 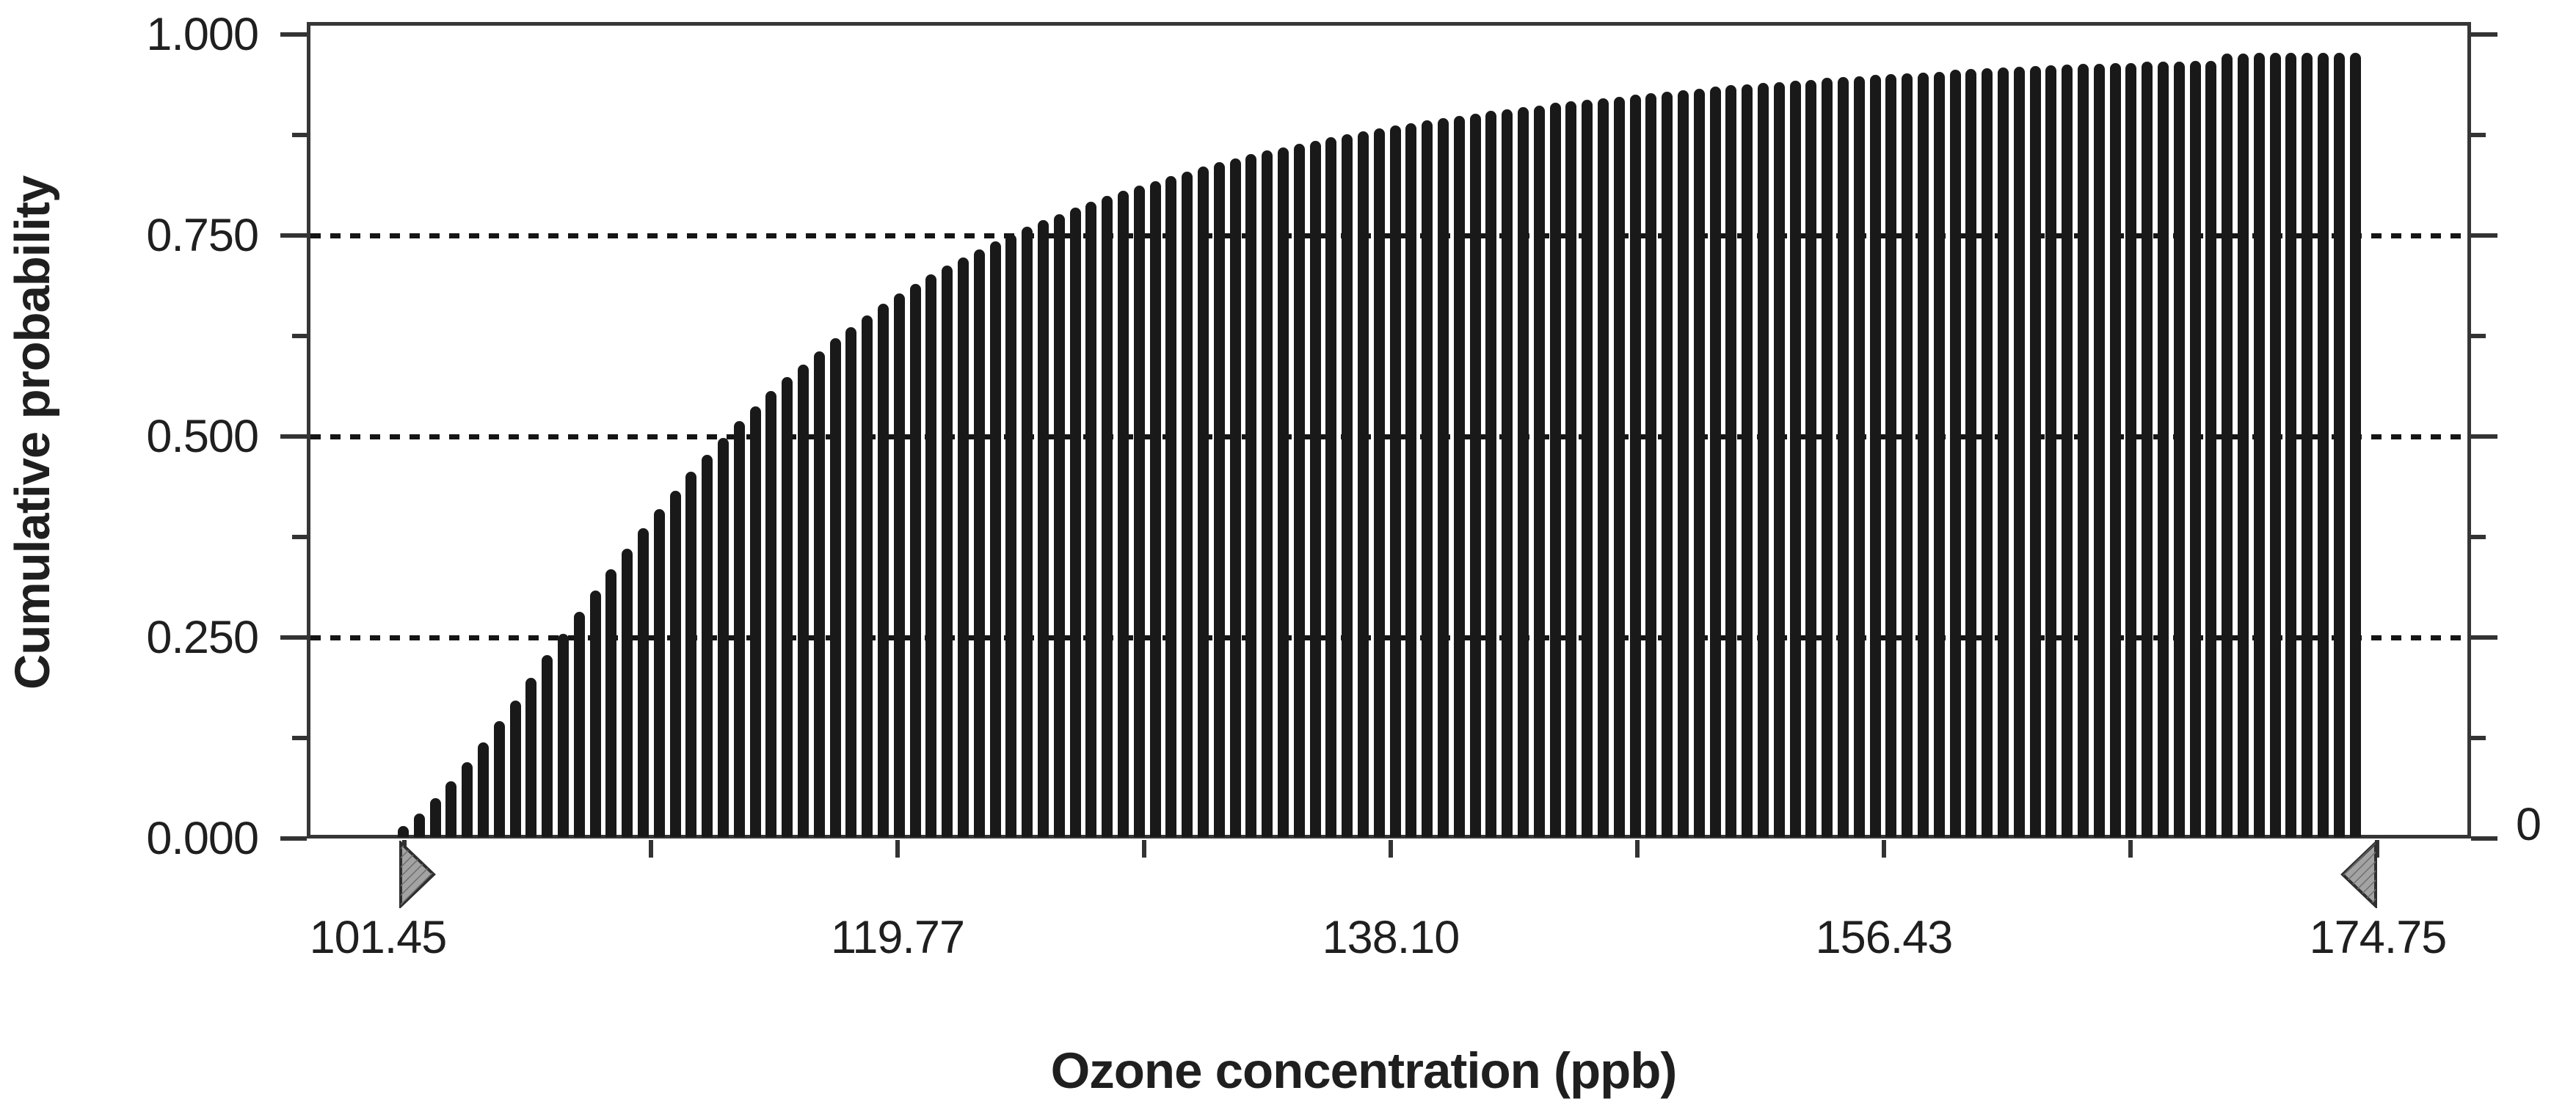 What do you see at coordinates (1884, 937) in the screenshot?
I see `x-tick-label-15643: 156.43` at bounding box center [1884, 937].